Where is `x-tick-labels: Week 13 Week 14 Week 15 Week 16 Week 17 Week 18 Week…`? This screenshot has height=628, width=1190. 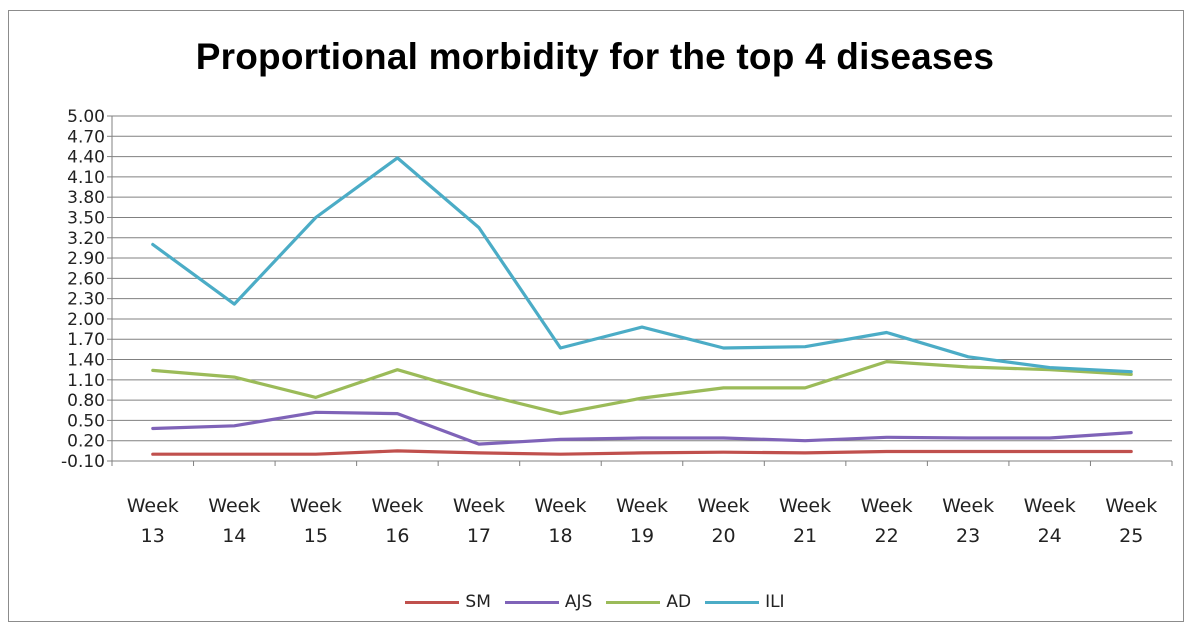
x-tick-labels: Week 13 Week 14 Week 15 Week 16 Week 17 Week 18 Week… is located at coordinates (642, 521).